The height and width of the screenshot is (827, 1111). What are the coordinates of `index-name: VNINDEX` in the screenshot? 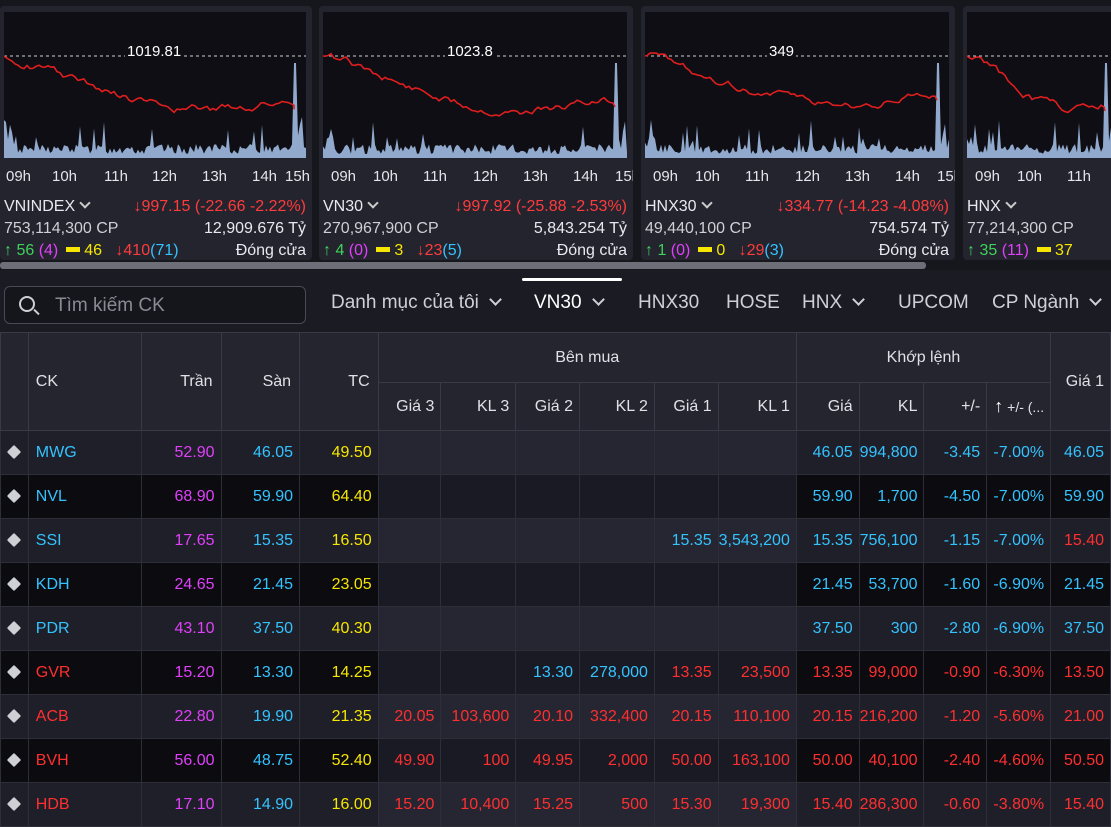 It's located at (40, 206).